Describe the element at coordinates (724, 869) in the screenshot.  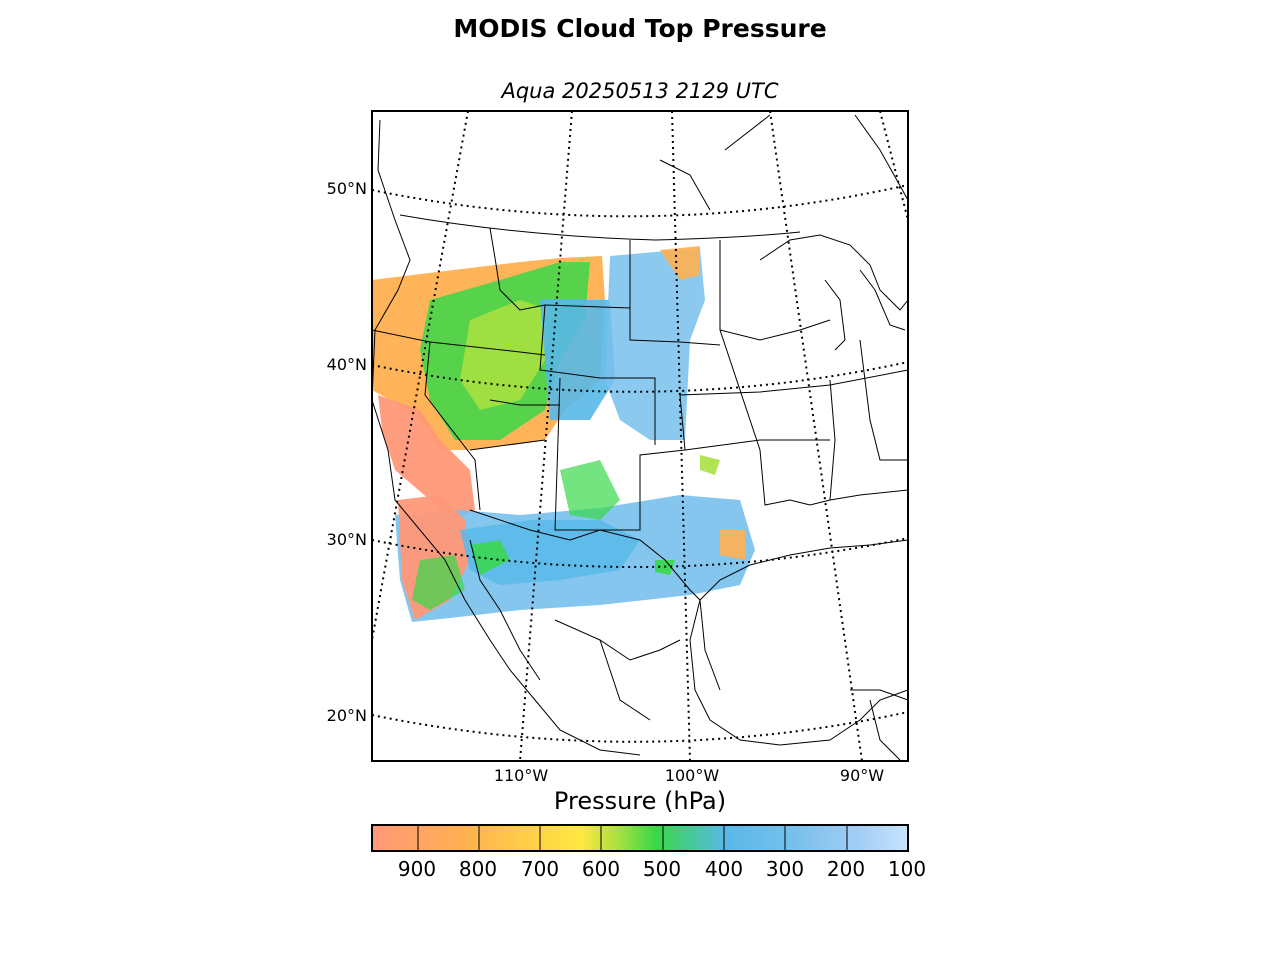
I see `colorbar-tick-400: 400` at that location.